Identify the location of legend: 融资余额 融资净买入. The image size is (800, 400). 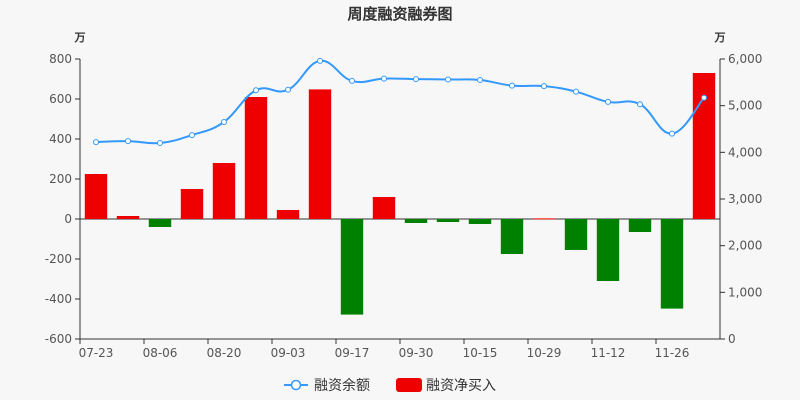
(390, 385).